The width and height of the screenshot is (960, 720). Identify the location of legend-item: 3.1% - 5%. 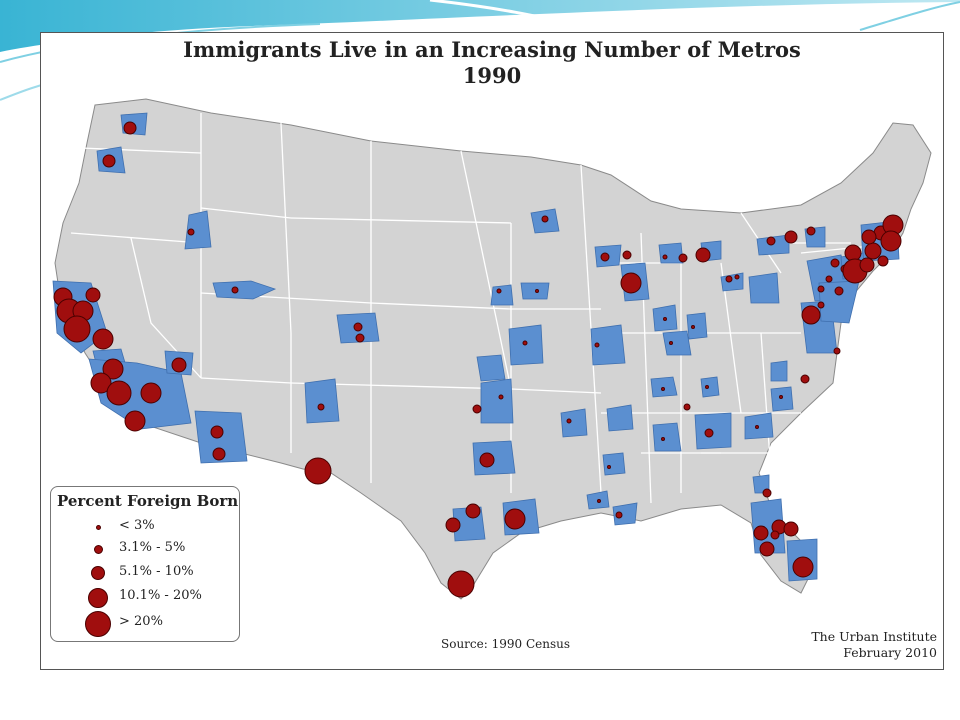
(145, 549).